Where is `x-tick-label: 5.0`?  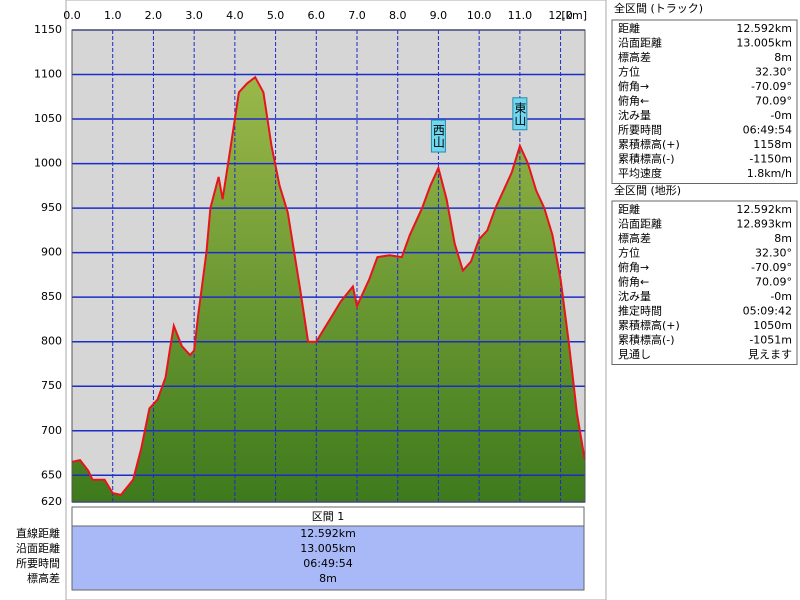
x-tick-label: 5.0 is located at coordinates (276, 15).